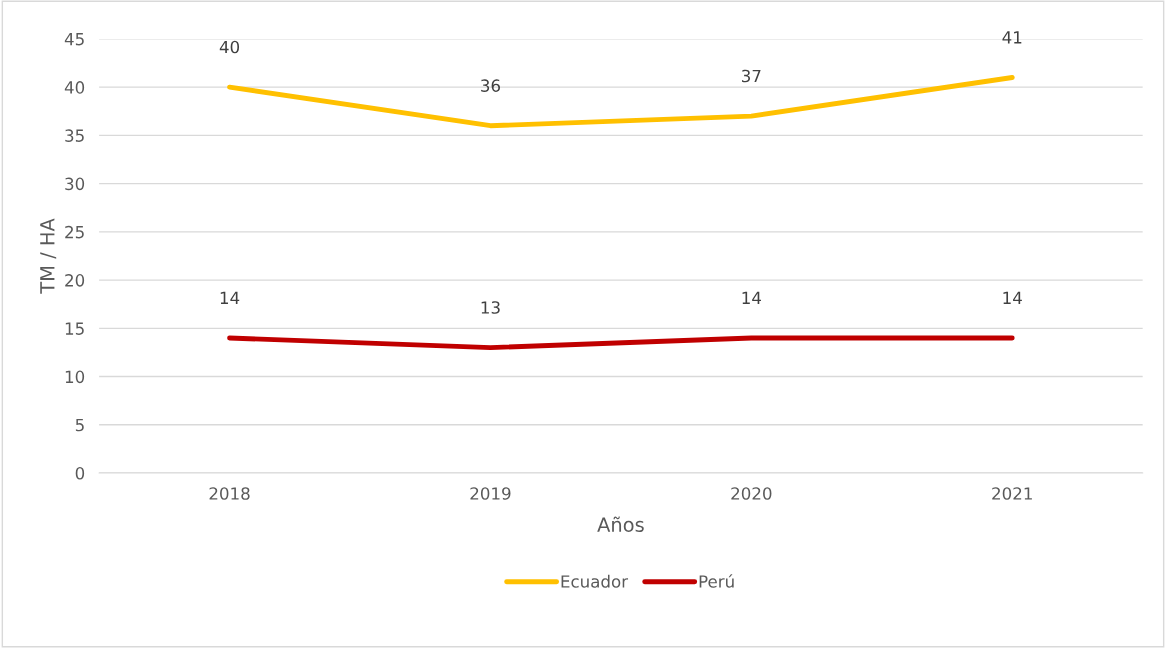 The height and width of the screenshot is (648, 1166). I want to click on legend-label: Perú, so click(716, 581).